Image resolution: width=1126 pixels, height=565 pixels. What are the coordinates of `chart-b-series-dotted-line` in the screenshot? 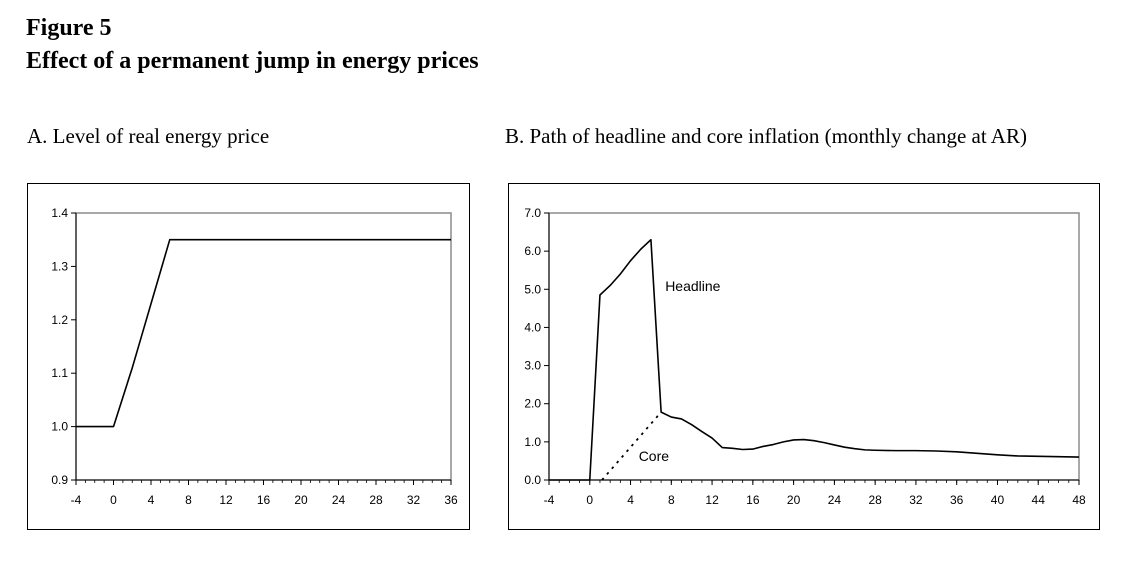 It's located at (631, 446).